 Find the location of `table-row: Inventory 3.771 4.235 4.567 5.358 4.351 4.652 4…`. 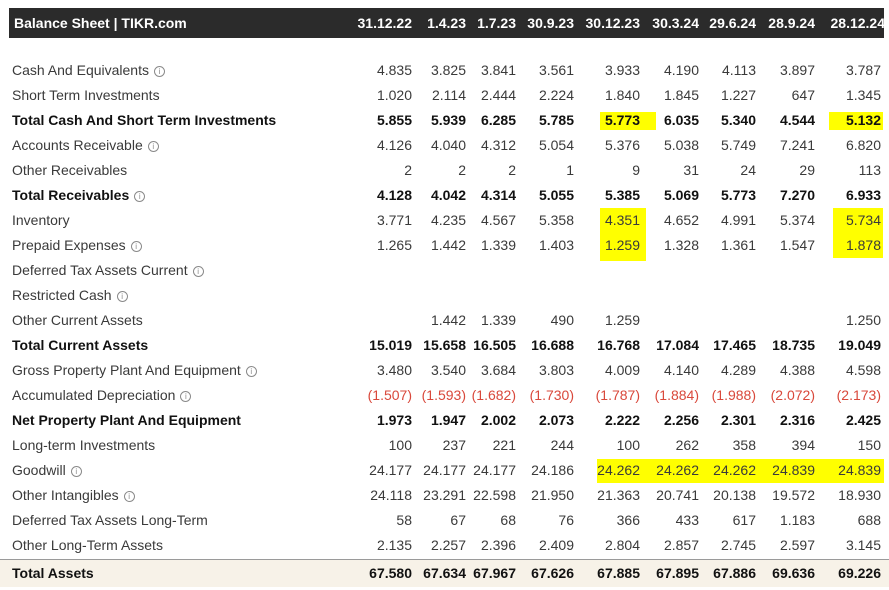

table-row: Inventory 3.771 4.235 4.567 5.358 4.351 4.652 4… is located at coordinates (444, 220).